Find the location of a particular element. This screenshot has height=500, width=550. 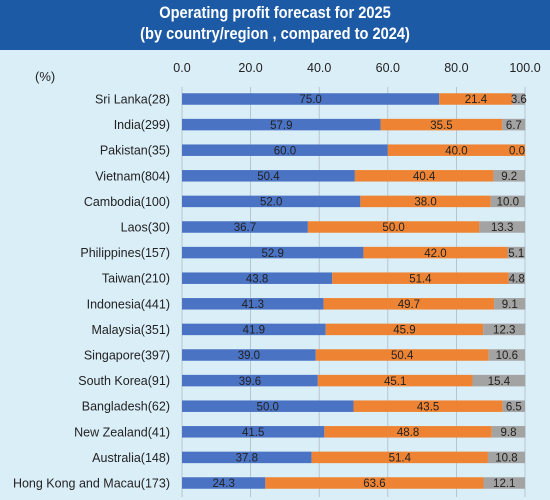

data-label: 21.4 is located at coordinates (476, 100).